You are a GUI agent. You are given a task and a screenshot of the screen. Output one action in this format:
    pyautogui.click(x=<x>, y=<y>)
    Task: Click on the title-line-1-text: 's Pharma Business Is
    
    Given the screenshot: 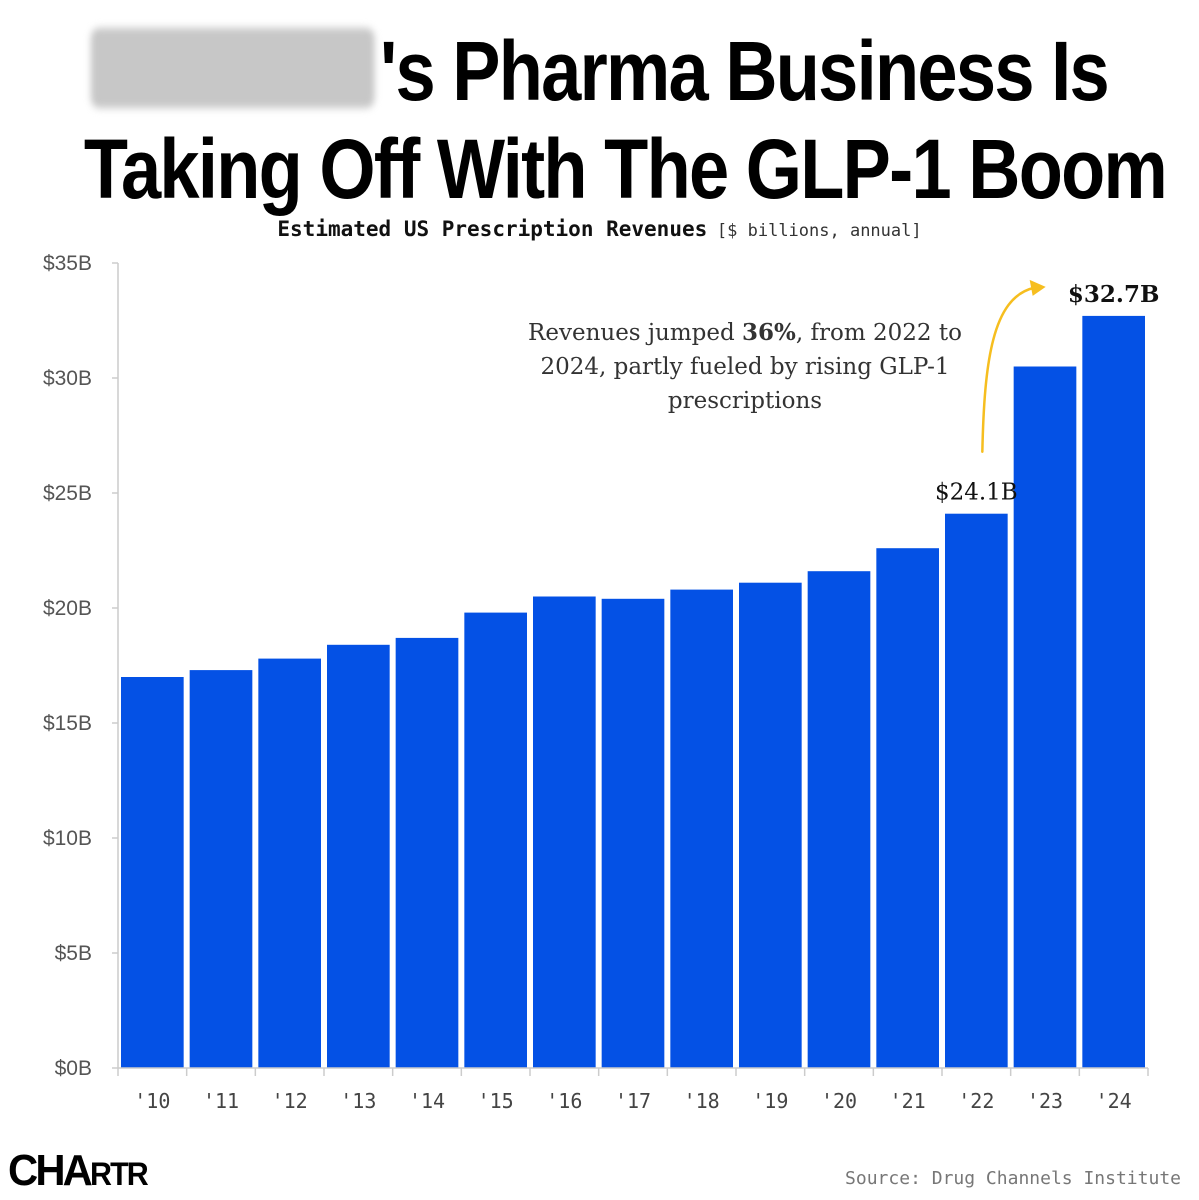 What is the action you would take?
    pyautogui.click(x=745, y=71)
    